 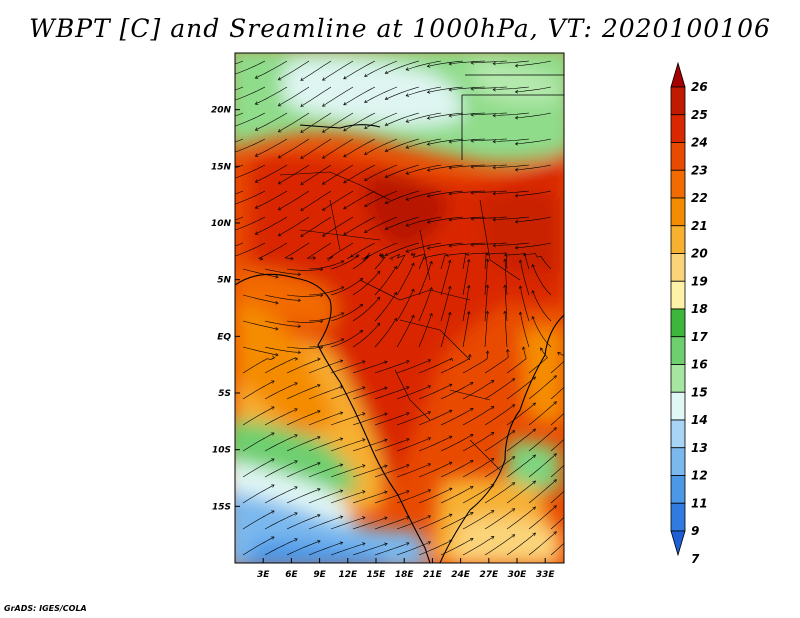 What do you see at coordinates (699, 309) in the screenshot?
I see `colorbar-label: 18` at bounding box center [699, 309].